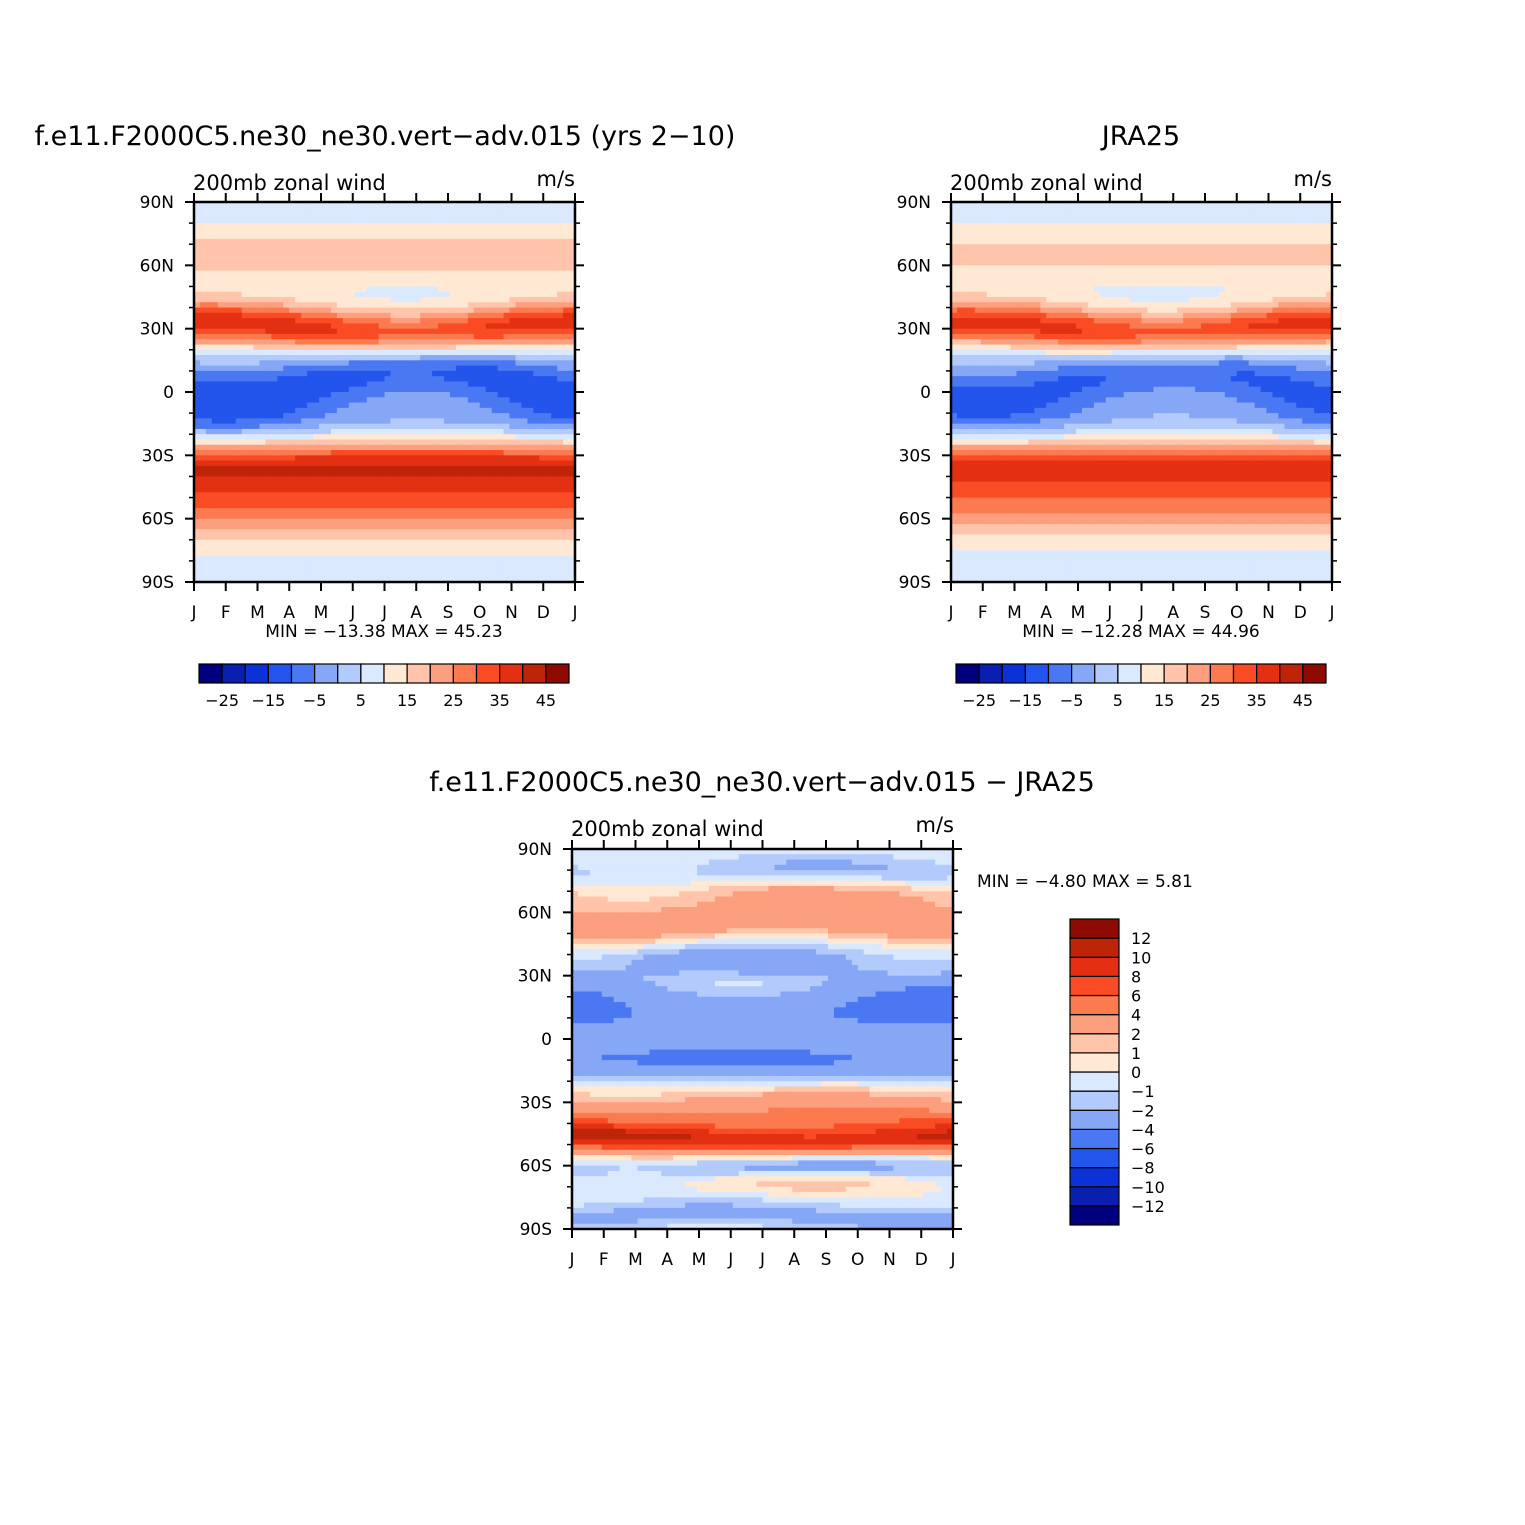 The height and width of the screenshot is (1525, 1525). Describe the element at coordinates (268, 700) in the screenshot. I see `colorbar-label: −15` at that location.